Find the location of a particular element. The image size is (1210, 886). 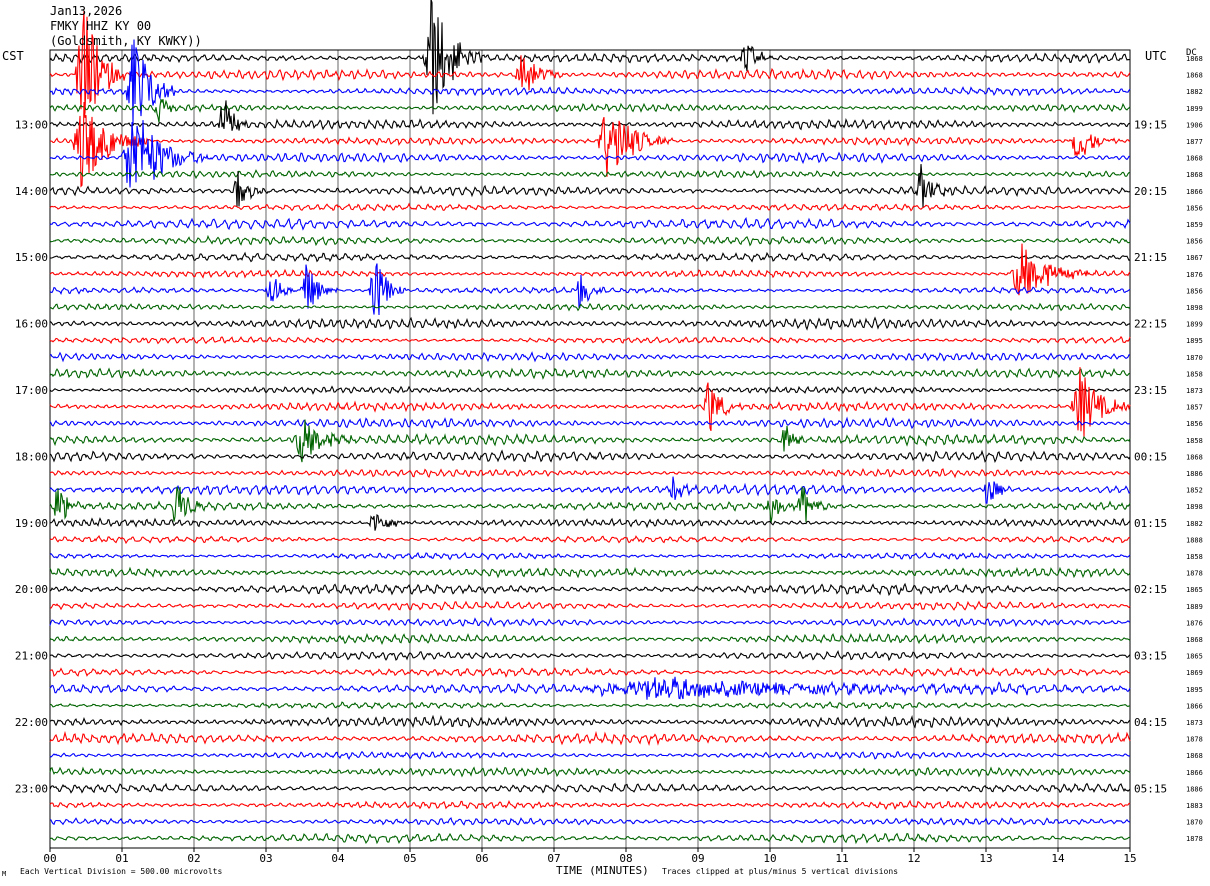

left-hour-label: 14:00 is located at coordinates (31, 191).